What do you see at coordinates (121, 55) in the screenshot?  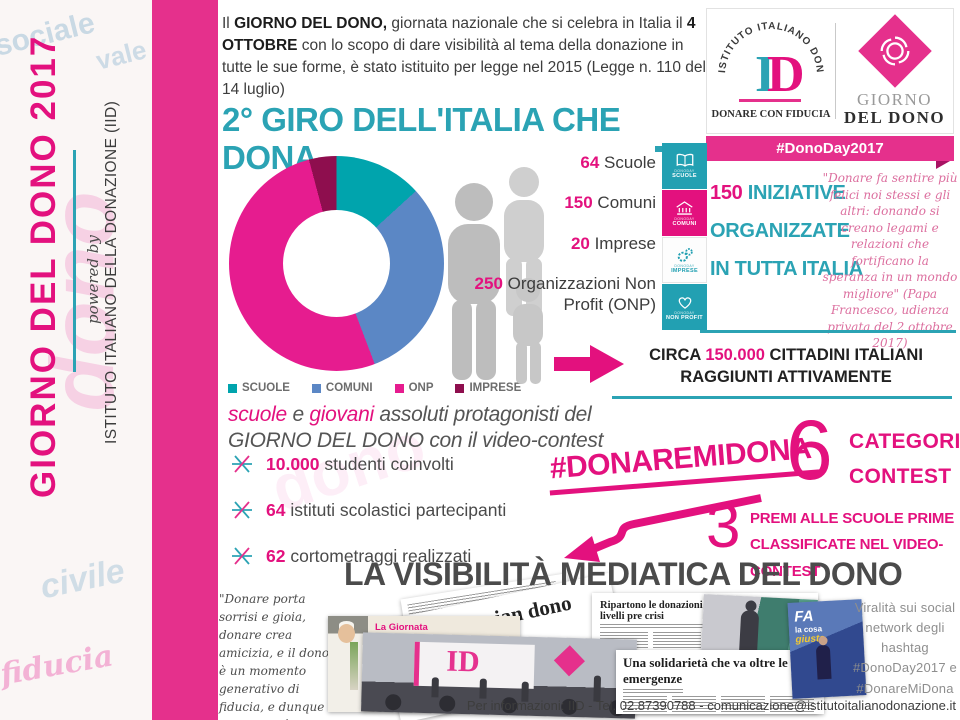 I see `watermark-word: vale` at bounding box center [121, 55].